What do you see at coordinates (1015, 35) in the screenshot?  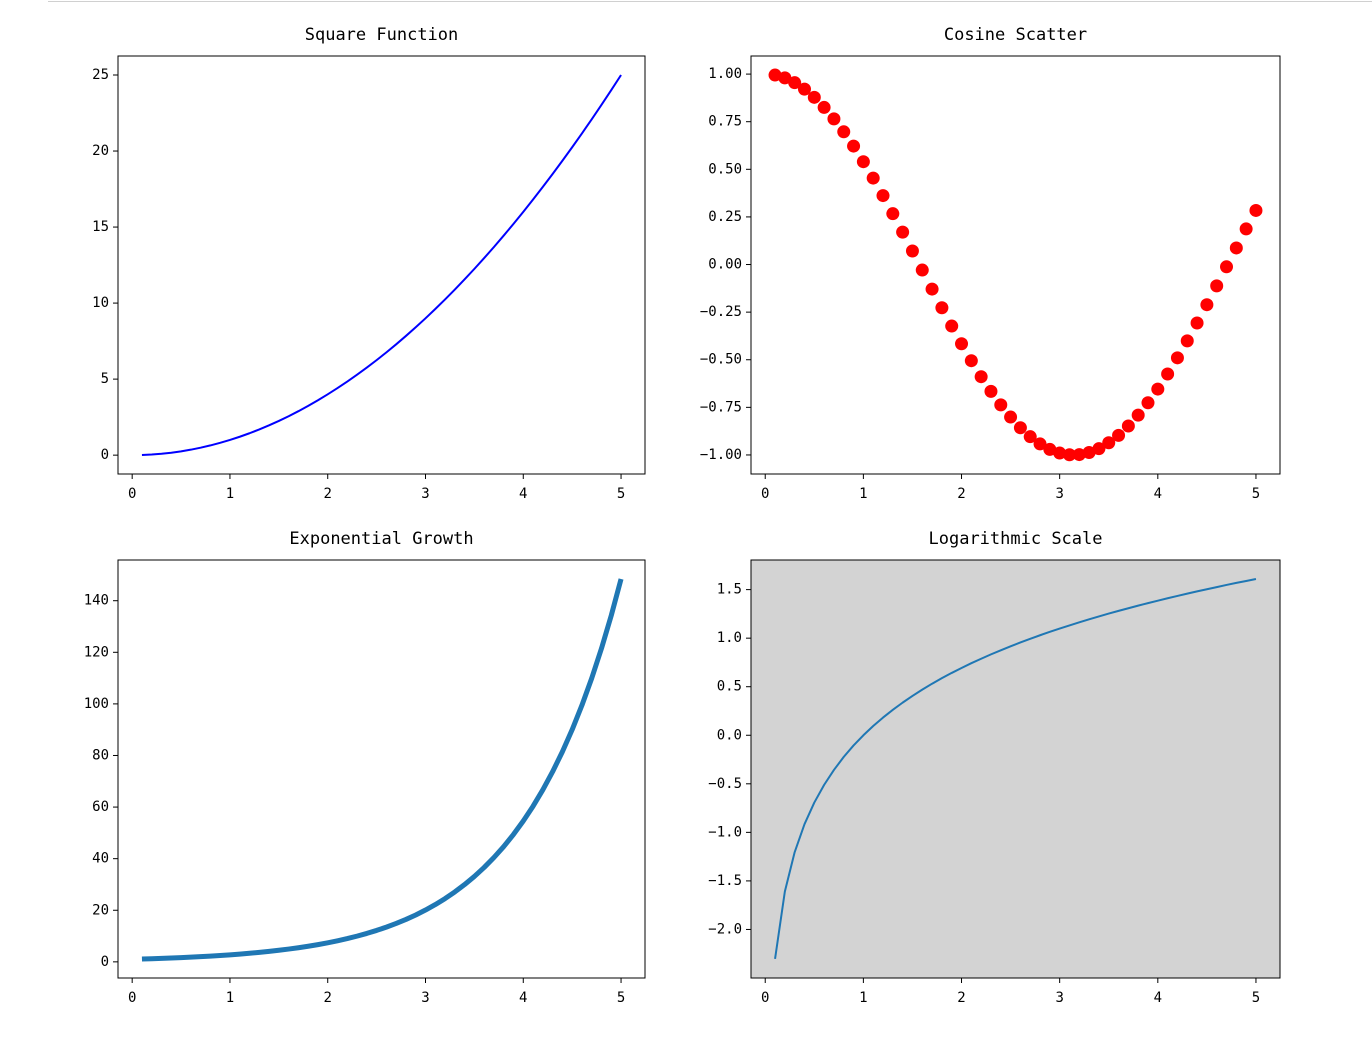 I see `subplot-title: Cosine Scatter` at bounding box center [1015, 35].